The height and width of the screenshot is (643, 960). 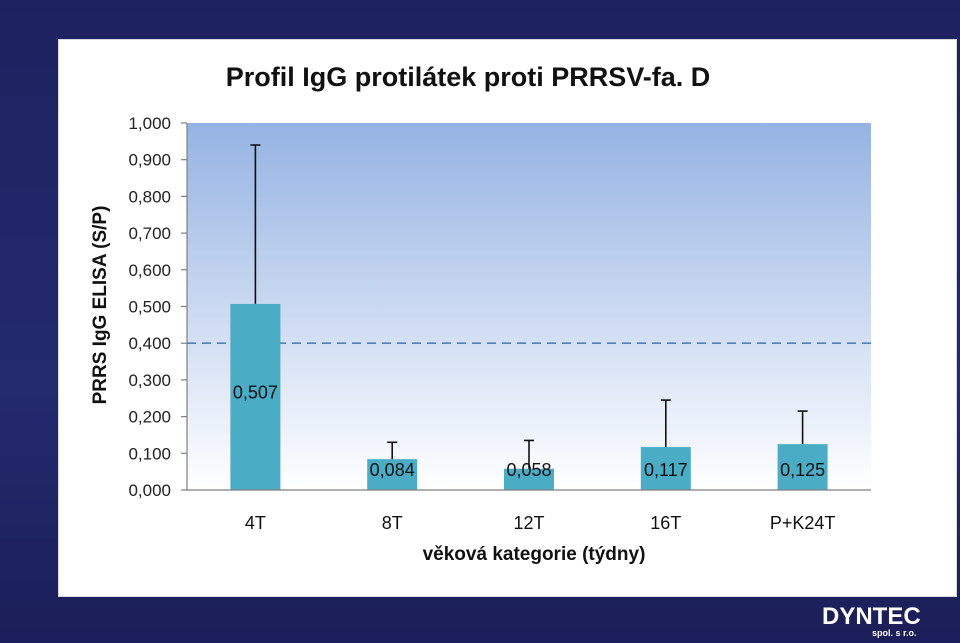 What do you see at coordinates (149, 307) in the screenshot?
I see `y-tick-label: 0,500` at bounding box center [149, 307].